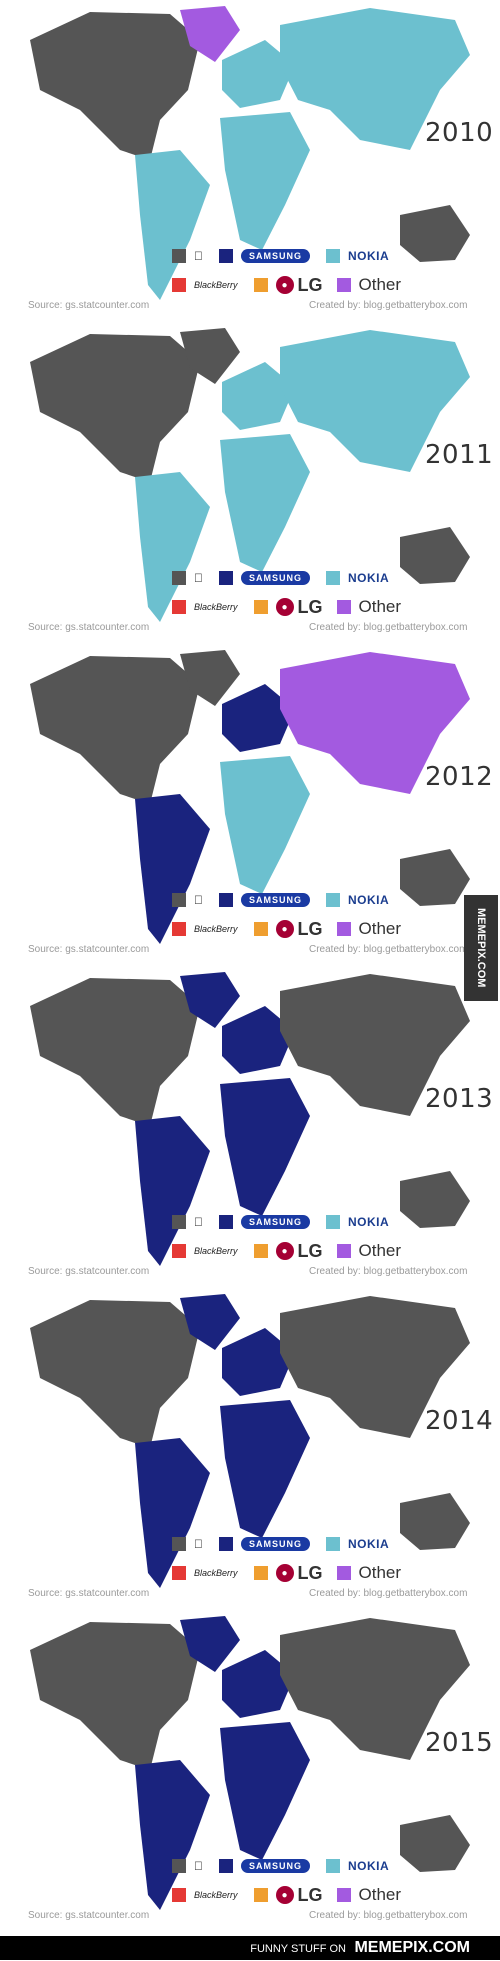 Image resolution: width=500 pixels, height=1961 pixels. I want to click on footer-prefix: FUNNY STUFF ON, so click(298, 1949).